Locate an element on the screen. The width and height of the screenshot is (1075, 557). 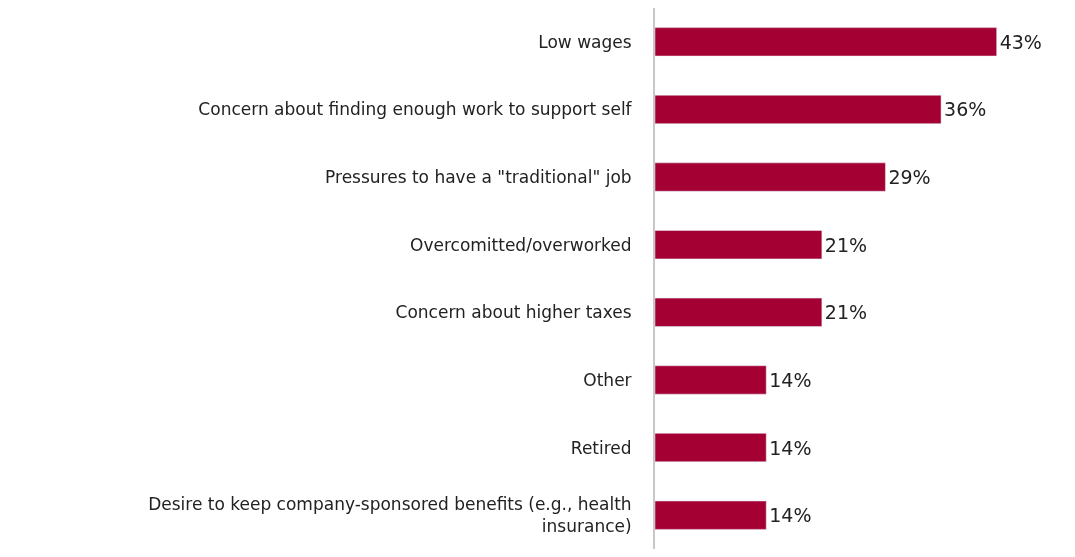
y-tick-label: Overcomitted/overworked is located at coordinates (521, 244).